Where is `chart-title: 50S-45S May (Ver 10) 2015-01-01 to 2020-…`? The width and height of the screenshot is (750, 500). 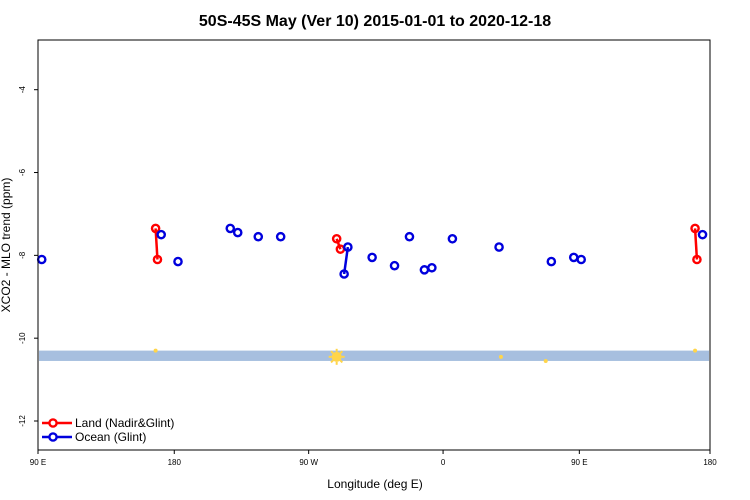 chart-title: 50S-45S May (Ver 10) 2015-01-01 to 2020-… is located at coordinates (375, 21).